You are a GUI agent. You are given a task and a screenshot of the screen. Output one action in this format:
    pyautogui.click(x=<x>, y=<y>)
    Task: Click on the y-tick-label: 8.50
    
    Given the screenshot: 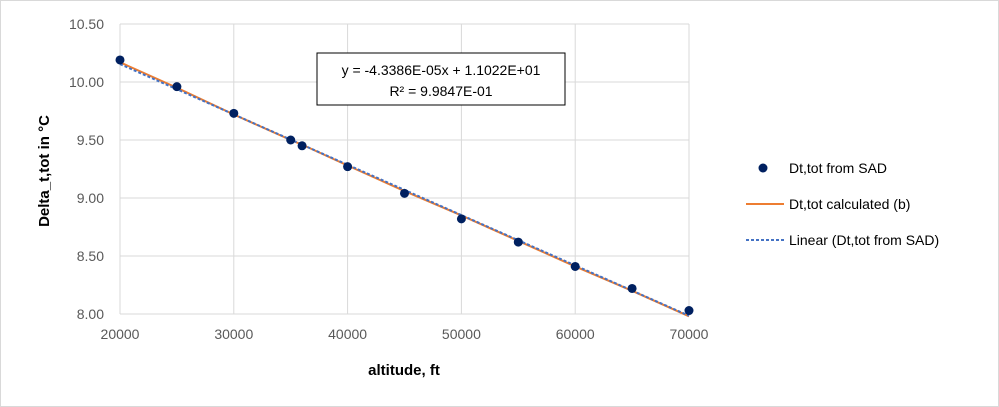 What is the action you would take?
    pyautogui.click(x=90, y=256)
    